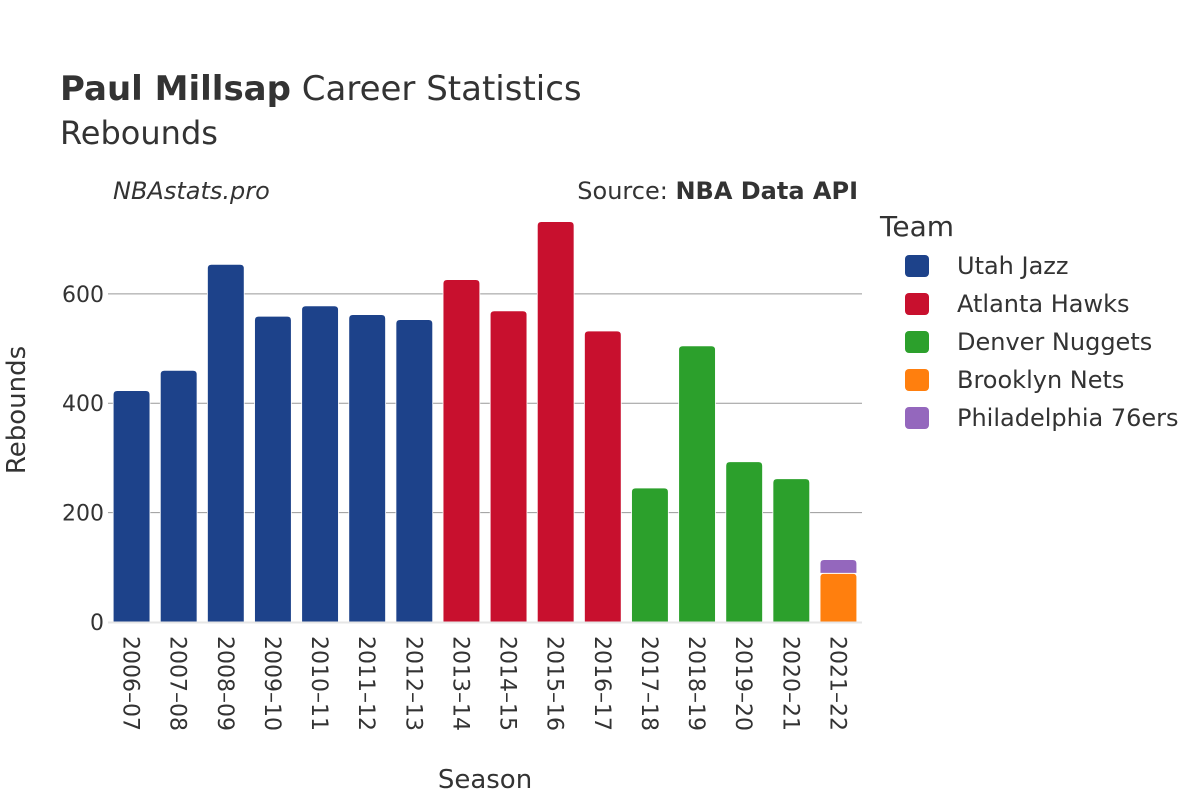 The image size is (1200, 800). What do you see at coordinates (1013, 266) in the screenshot?
I see `legend-label: Utah Jazz` at bounding box center [1013, 266].